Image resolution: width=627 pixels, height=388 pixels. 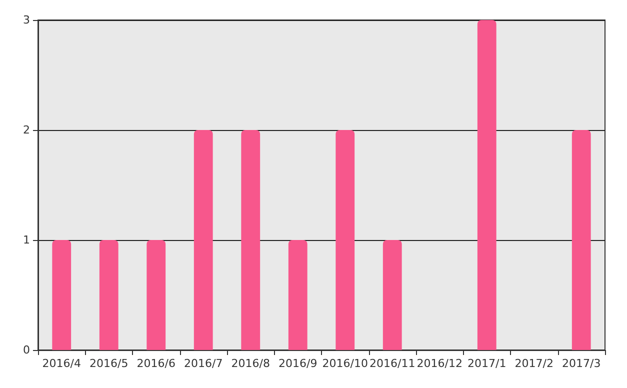 What do you see at coordinates (581, 363) in the screenshot?
I see `x-tick-label: 2017/3` at bounding box center [581, 363].